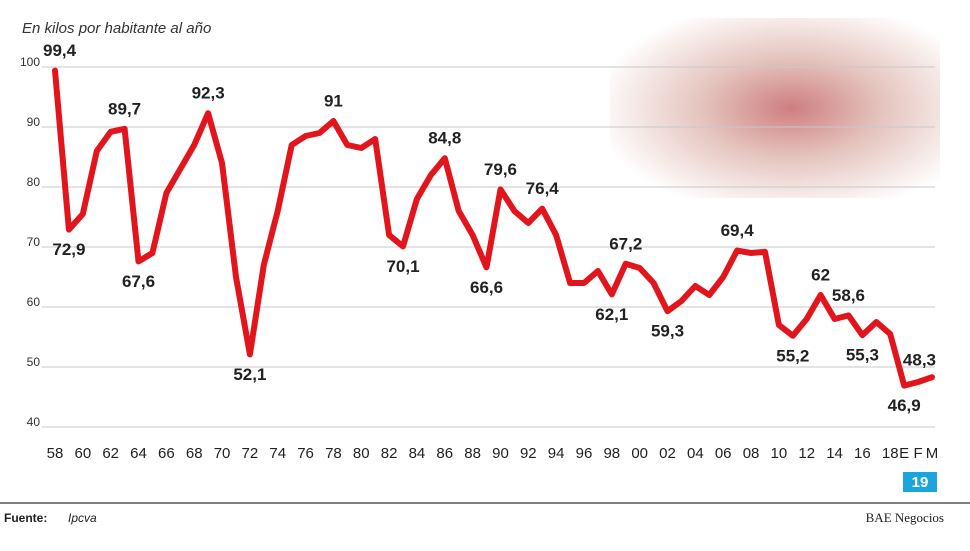 This screenshot has height=551, width=970. What do you see at coordinates (34, 122) in the screenshot?
I see `y-tick-label: 90` at bounding box center [34, 122].